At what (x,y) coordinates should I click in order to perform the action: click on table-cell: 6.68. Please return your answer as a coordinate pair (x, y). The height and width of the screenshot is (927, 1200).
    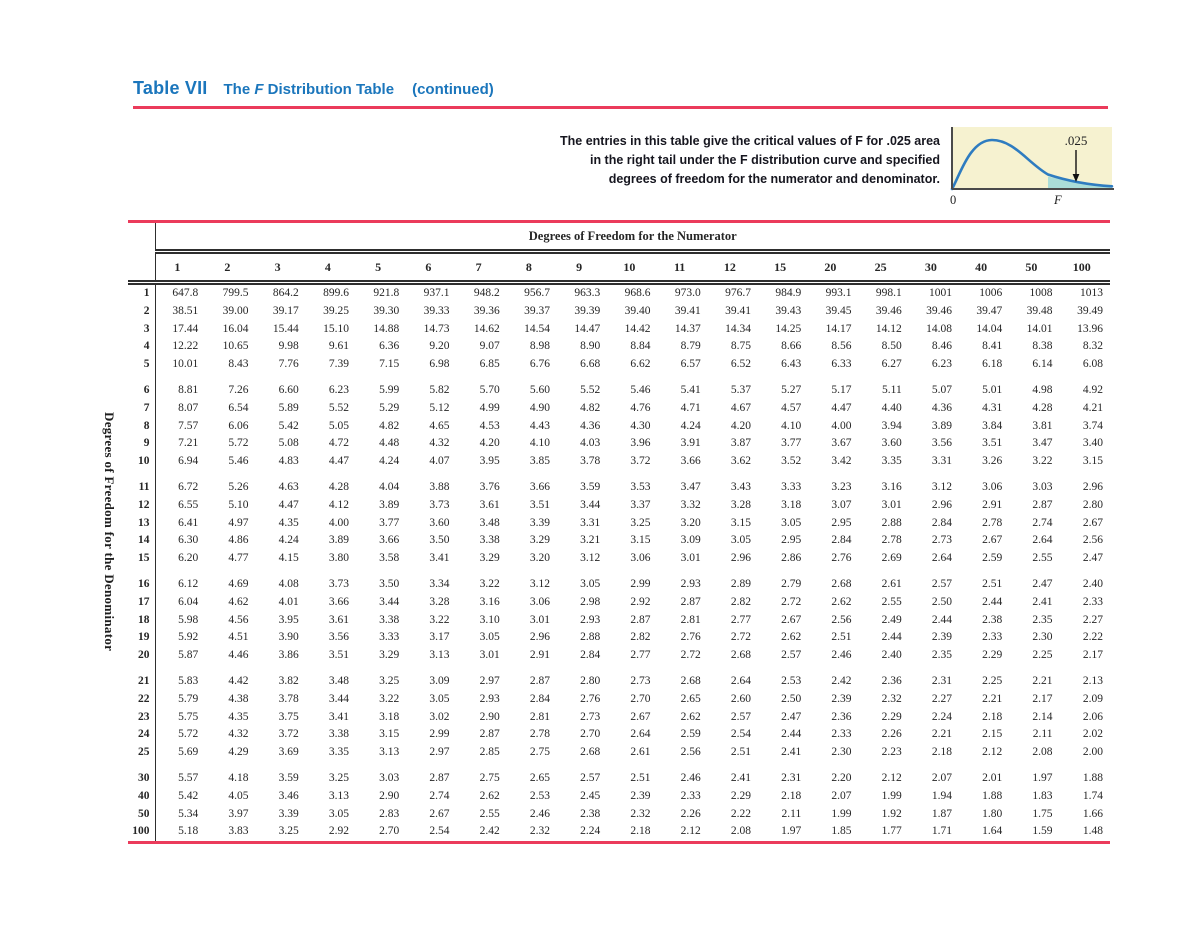
    Looking at the image, I should click on (590, 364).